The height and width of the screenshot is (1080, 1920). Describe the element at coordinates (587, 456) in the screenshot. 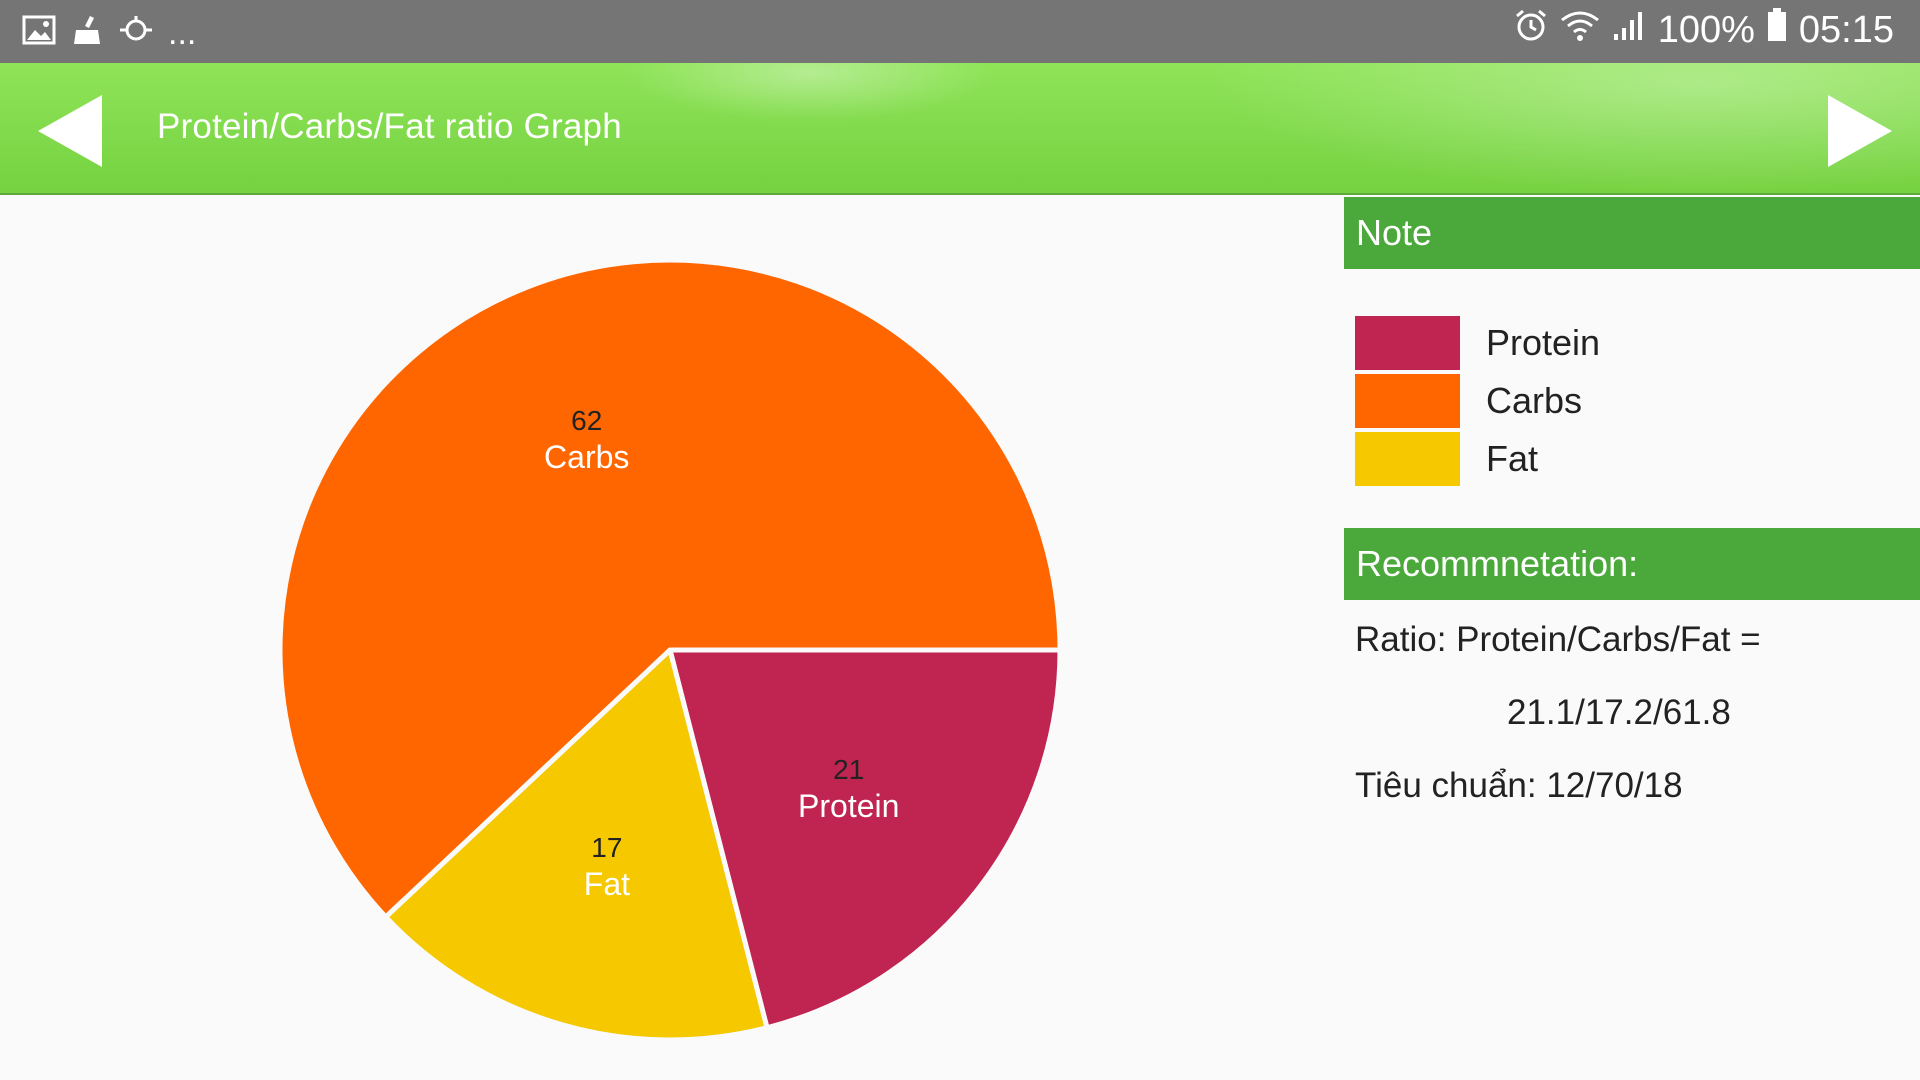

I see `pie-category-carbs: Carbs` at that location.